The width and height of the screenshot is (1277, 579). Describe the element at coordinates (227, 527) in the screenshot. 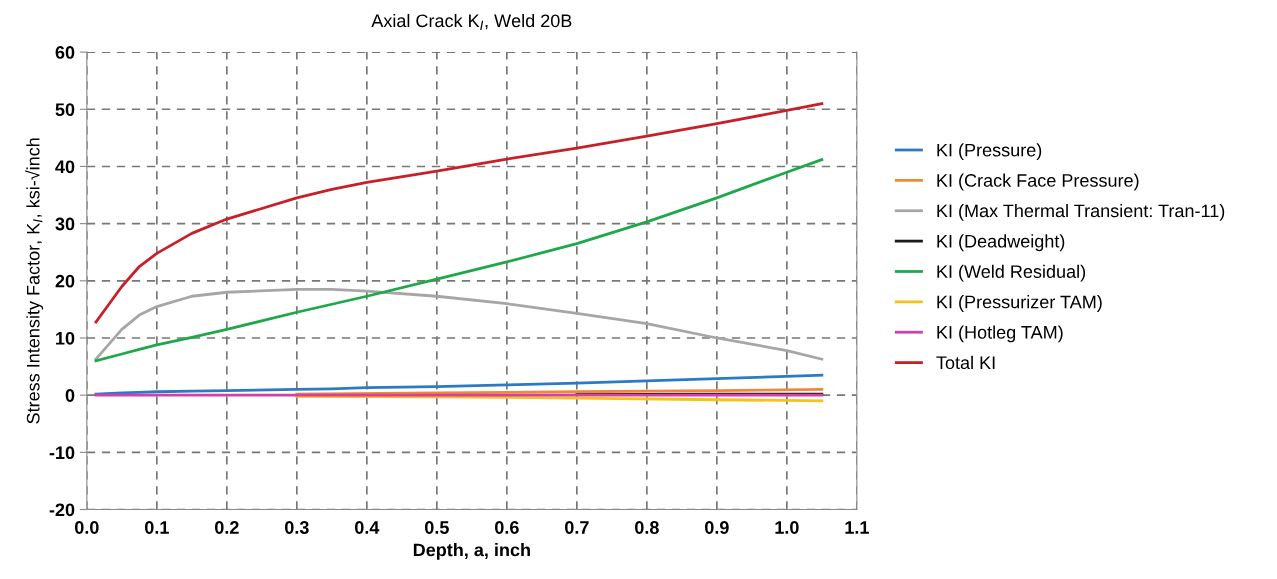

I see `x-tick-label: 0.2` at that location.